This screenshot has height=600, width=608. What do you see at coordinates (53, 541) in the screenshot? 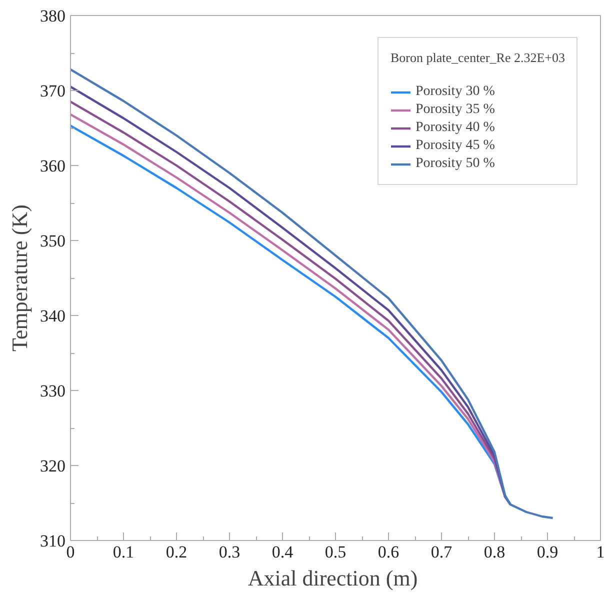
I see `y-tick-label: 310` at bounding box center [53, 541].